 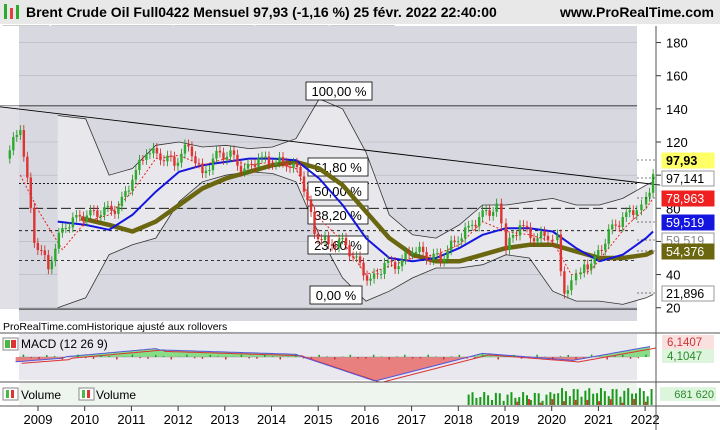 What do you see at coordinates (685, 223) in the screenshot?
I see `price-marker-label: 59,519` at bounding box center [685, 223].